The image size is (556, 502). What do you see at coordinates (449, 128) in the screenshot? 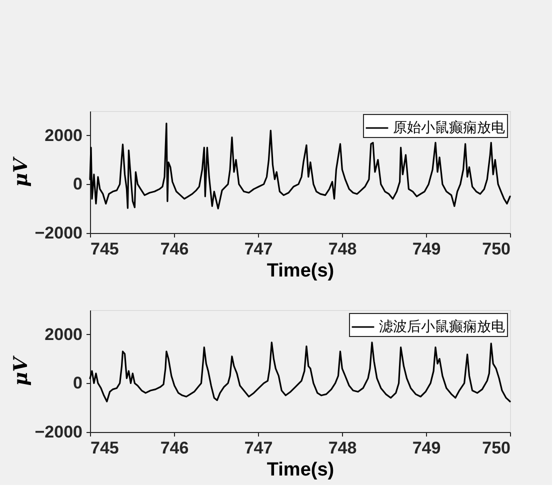
I see `legend-label: 原始小鼠癫痫放电` at bounding box center [449, 128].